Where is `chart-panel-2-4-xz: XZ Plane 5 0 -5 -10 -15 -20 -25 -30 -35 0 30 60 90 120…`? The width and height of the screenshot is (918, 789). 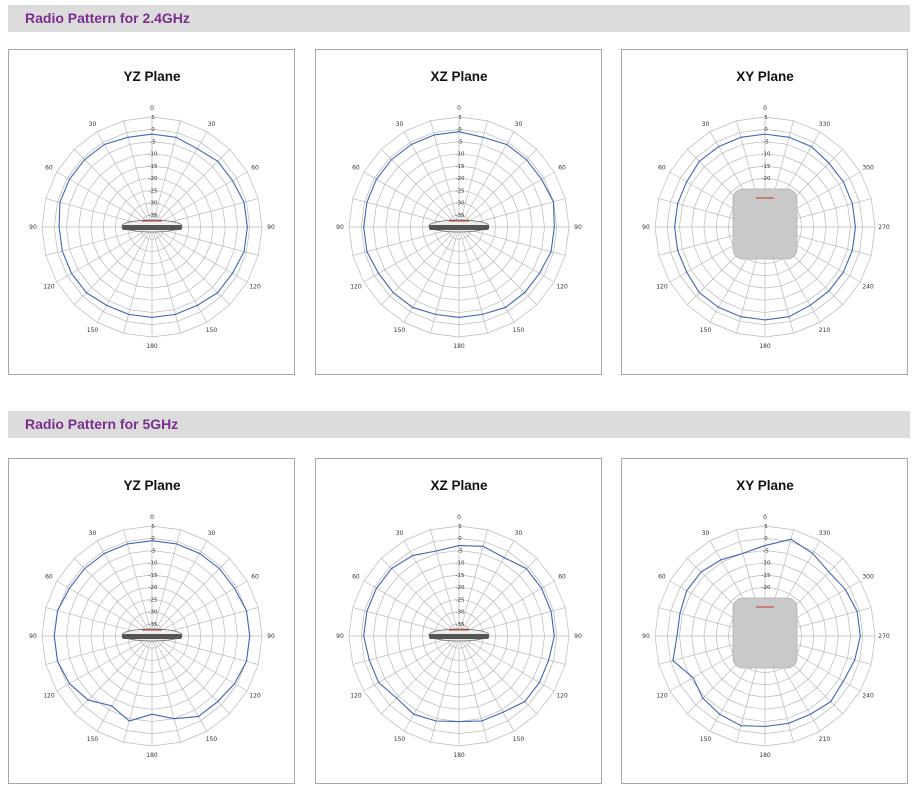
chart-panel-2-4-xz: XZ Plane 5 0 -5 -10 -15 -20 -25 -30 -35 0 30 60 90 120… is located at coordinates (458, 212).